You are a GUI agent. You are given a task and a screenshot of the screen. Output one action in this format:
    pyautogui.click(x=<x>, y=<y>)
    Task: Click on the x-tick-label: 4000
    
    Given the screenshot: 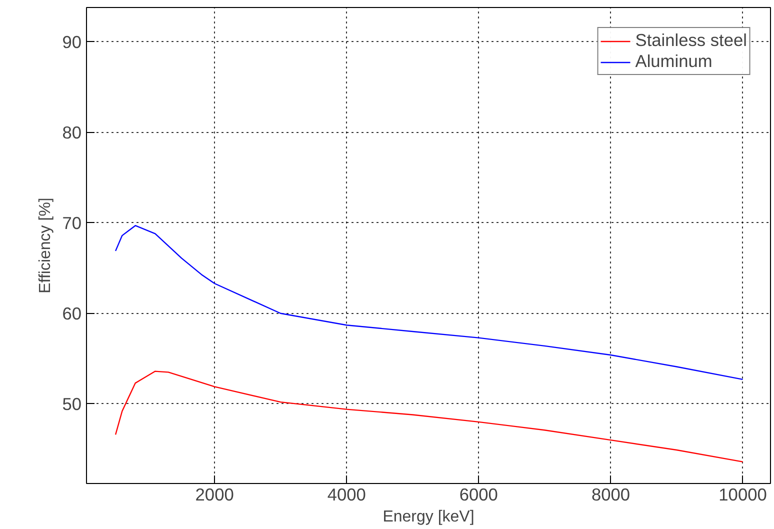 What is the action you would take?
    pyautogui.click(x=346, y=494)
    